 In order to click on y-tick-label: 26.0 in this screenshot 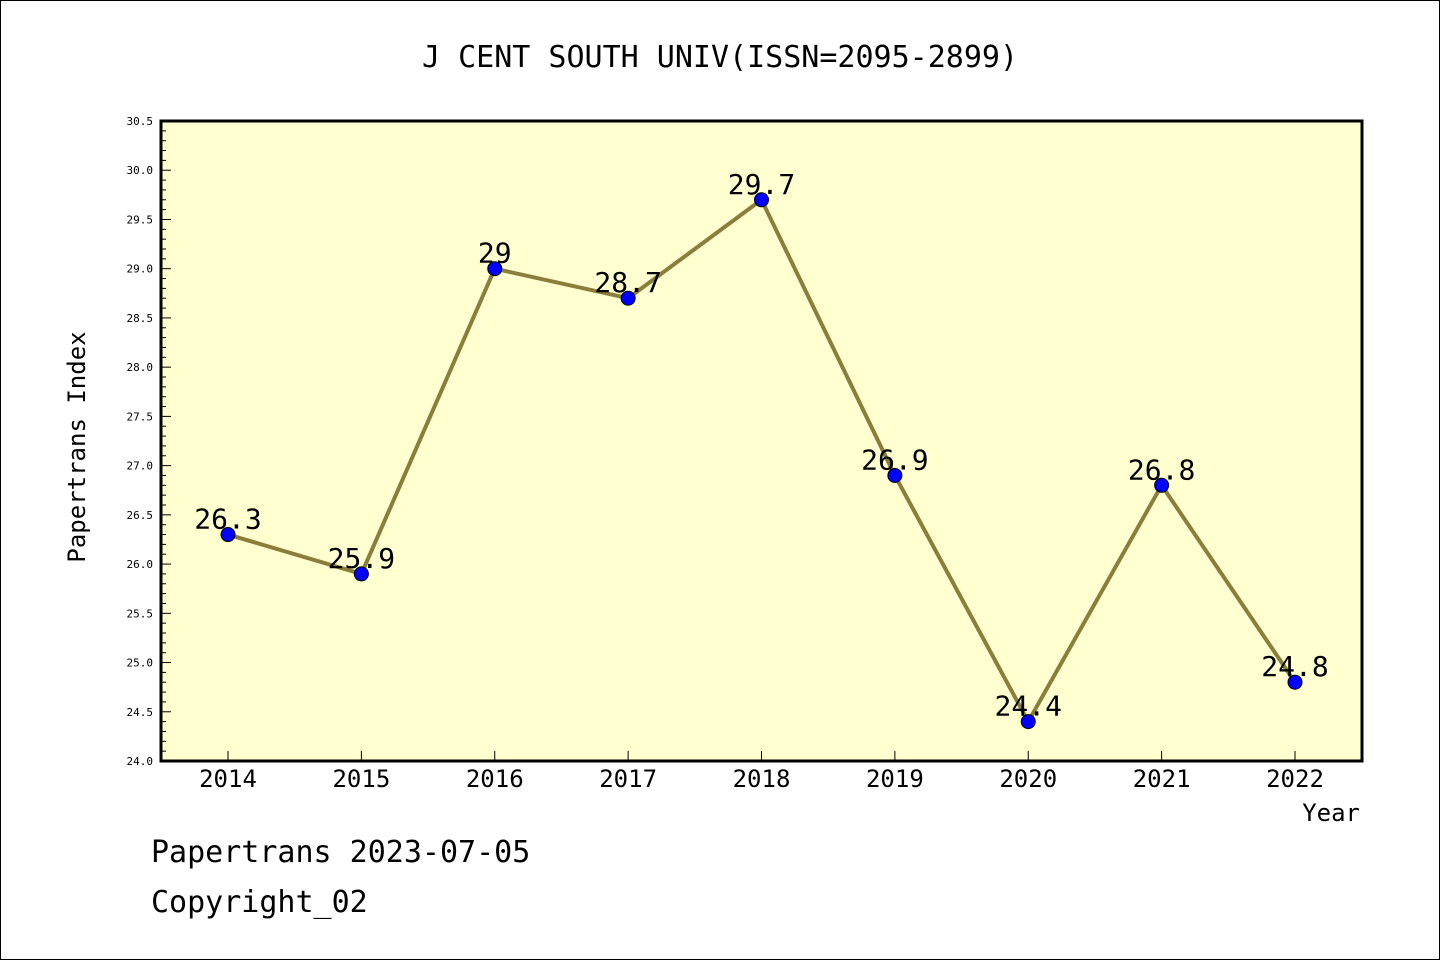, I will do `click(140, 564)`.